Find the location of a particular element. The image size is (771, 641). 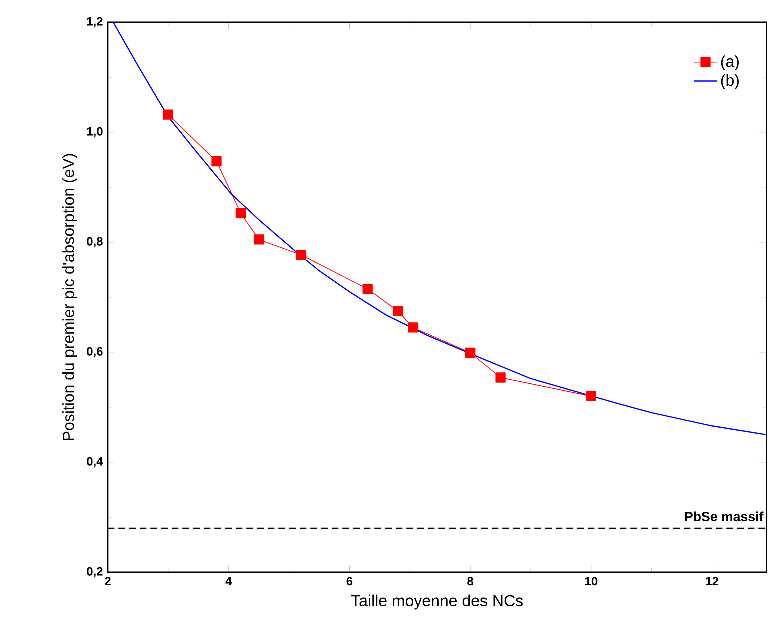

legend-label: (a) is located at coordinates (730, 63).